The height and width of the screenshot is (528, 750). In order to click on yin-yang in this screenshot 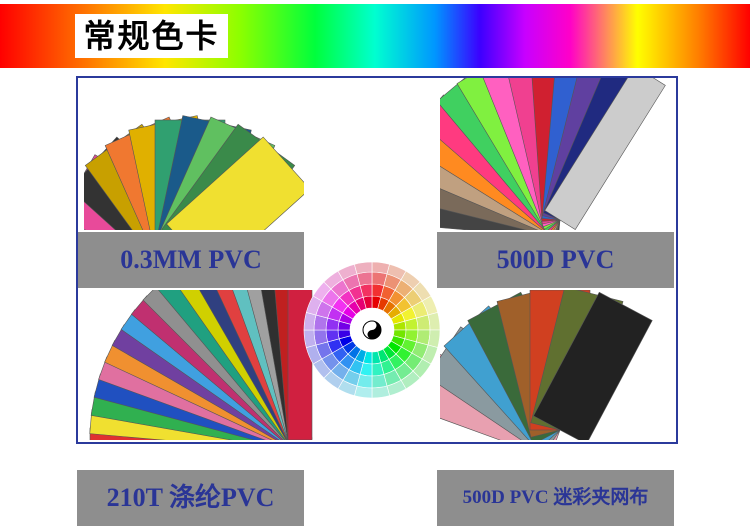, I will do `click(374, 330)`.